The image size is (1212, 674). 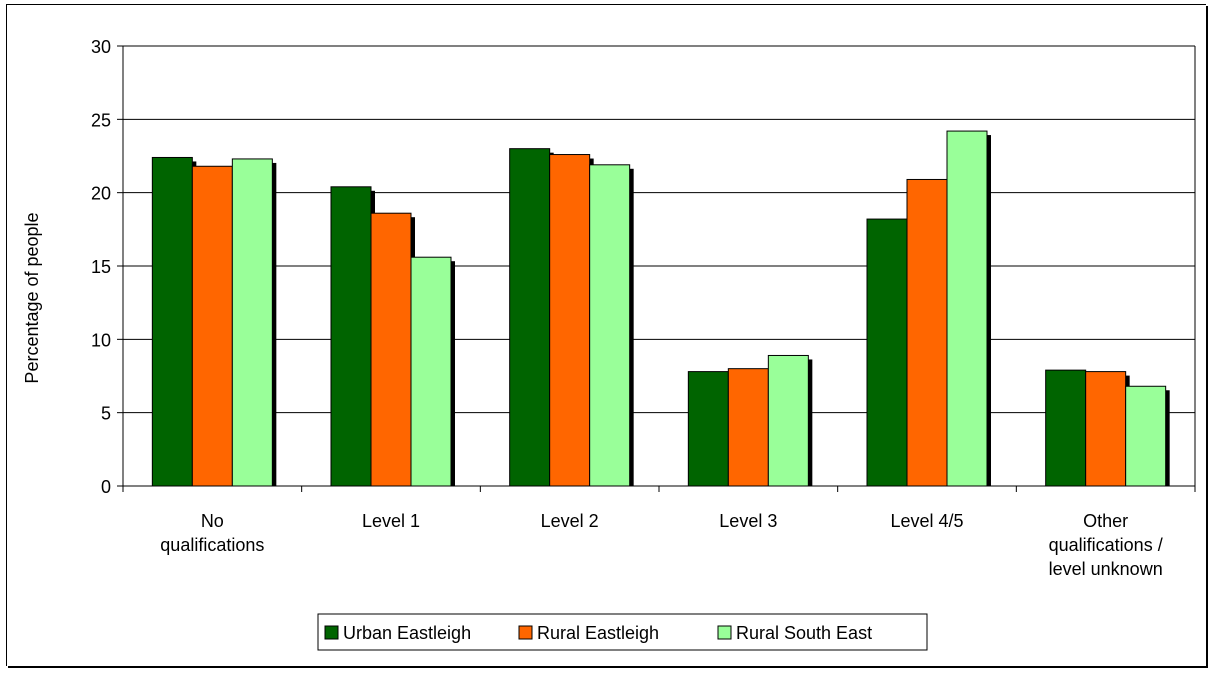 I want to click on x-category-label-line: Level 1, so click(x=391, y=521).